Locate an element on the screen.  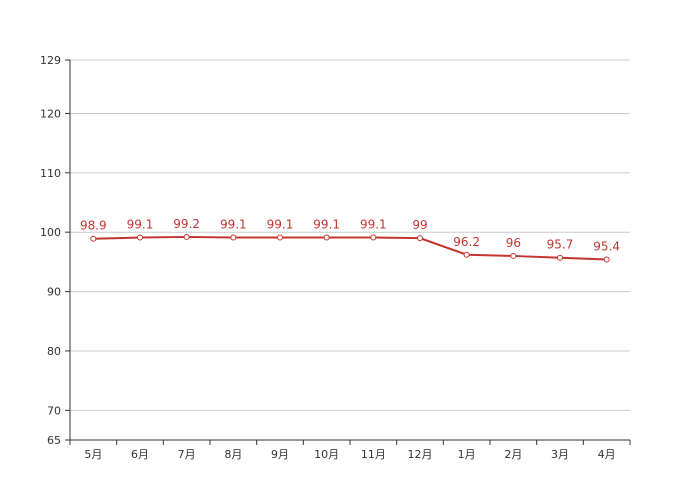
x-tick-label: 7月 is located at coordinates (187, 454).